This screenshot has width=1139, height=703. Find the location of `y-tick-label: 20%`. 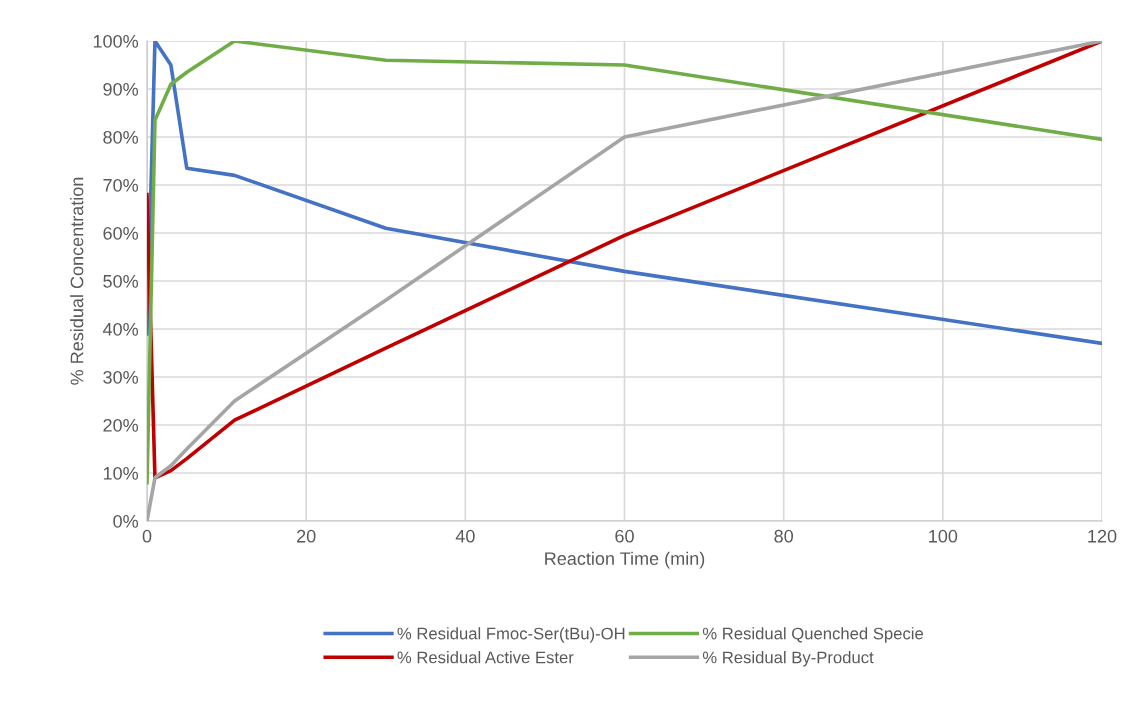

y-tick-label: 20% is located at coordinates (121, 425).